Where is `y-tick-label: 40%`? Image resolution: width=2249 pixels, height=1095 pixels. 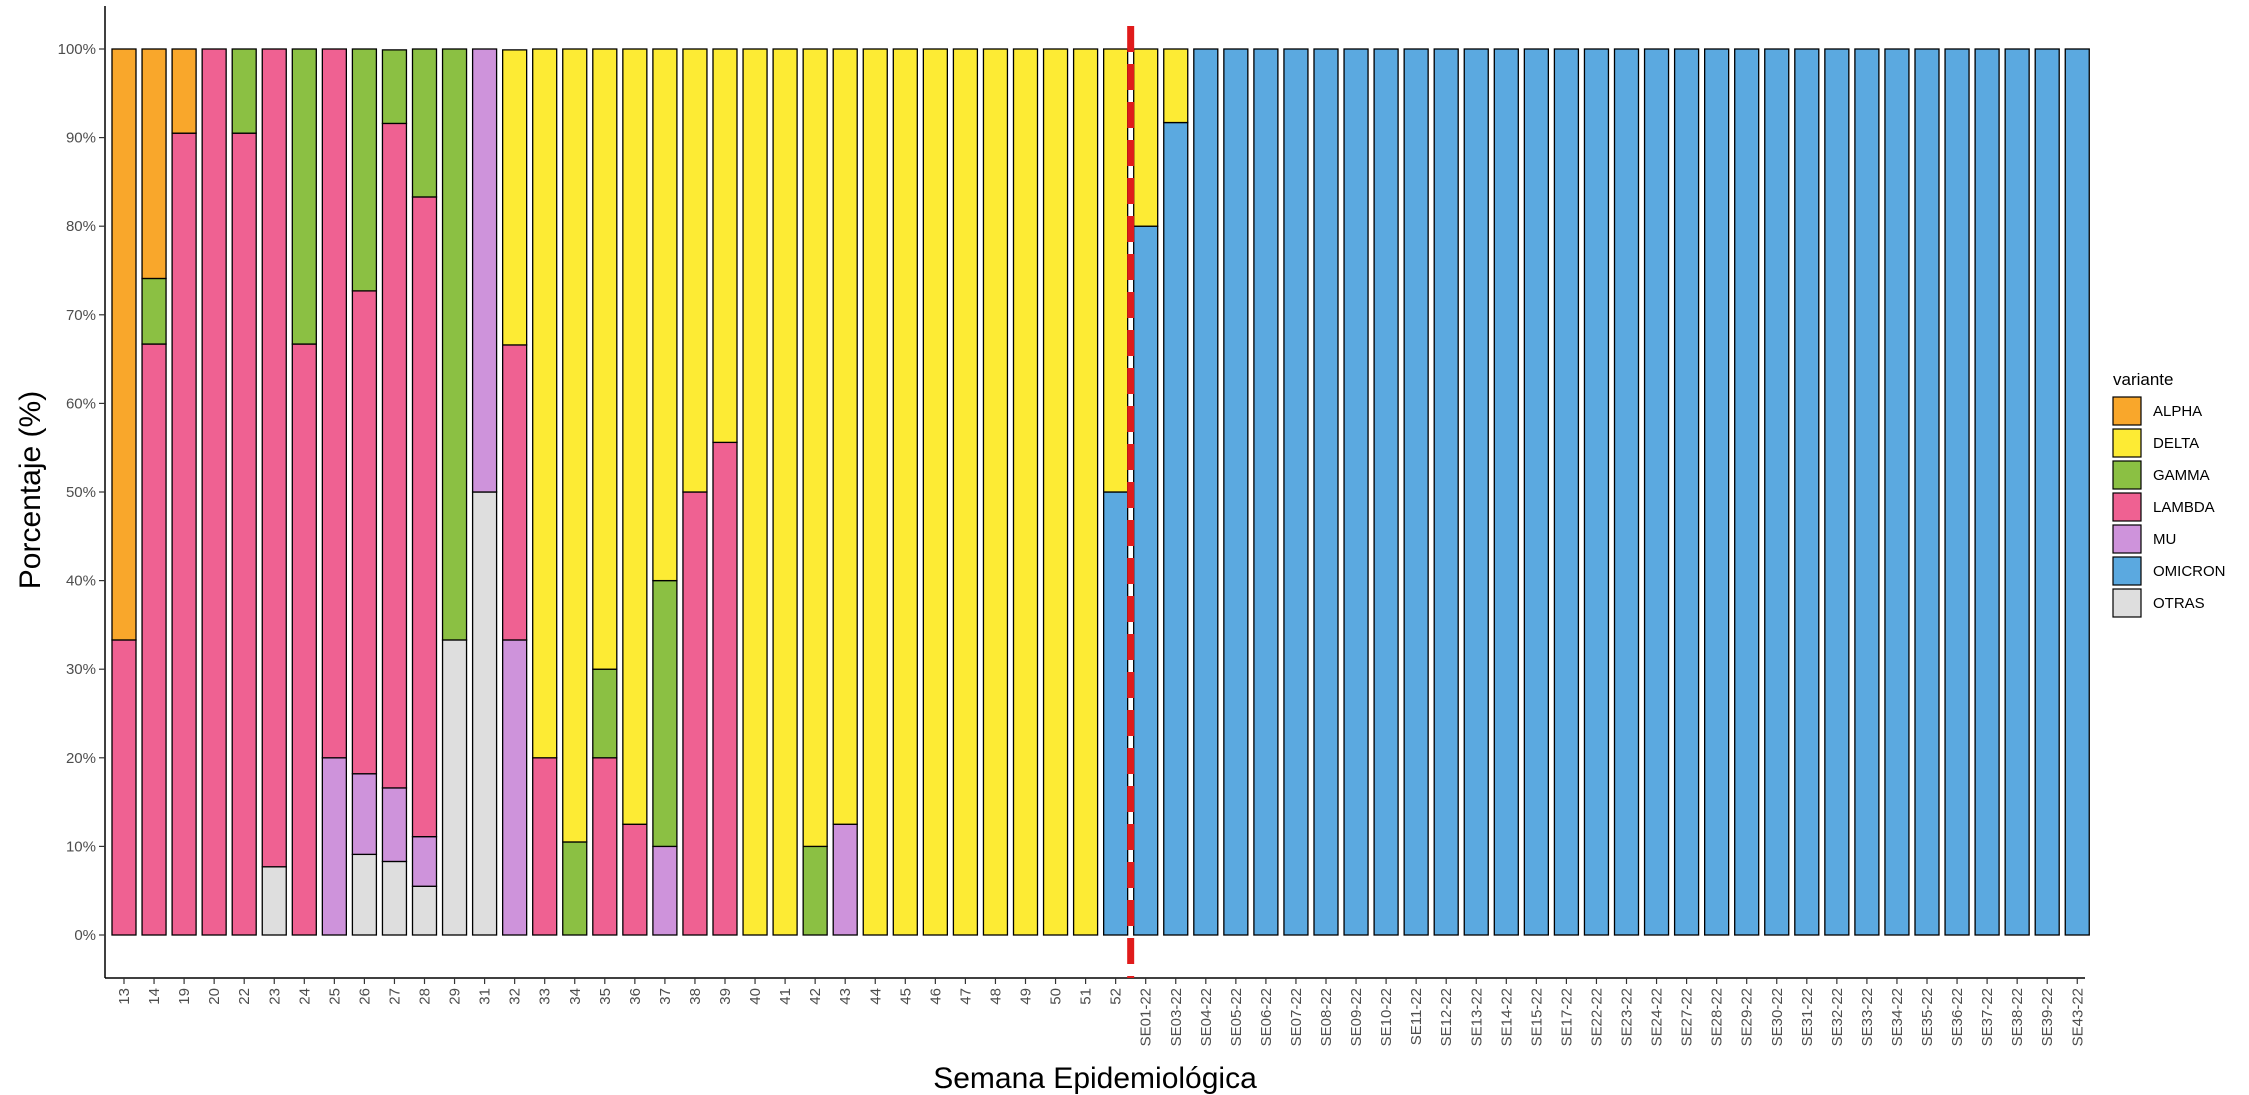 y-tick-label: 40% is located at coordinates (81, 581).